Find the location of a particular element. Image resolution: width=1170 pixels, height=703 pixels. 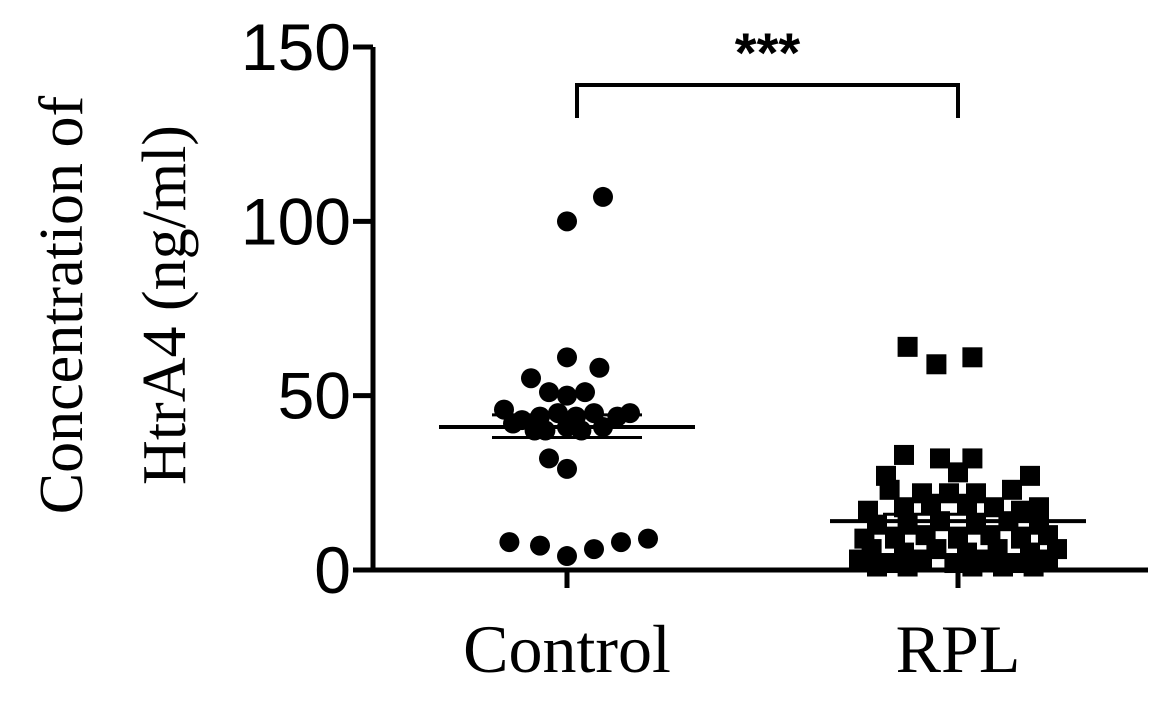

y-tick-label: 150 is located at coordinates (296, 47).